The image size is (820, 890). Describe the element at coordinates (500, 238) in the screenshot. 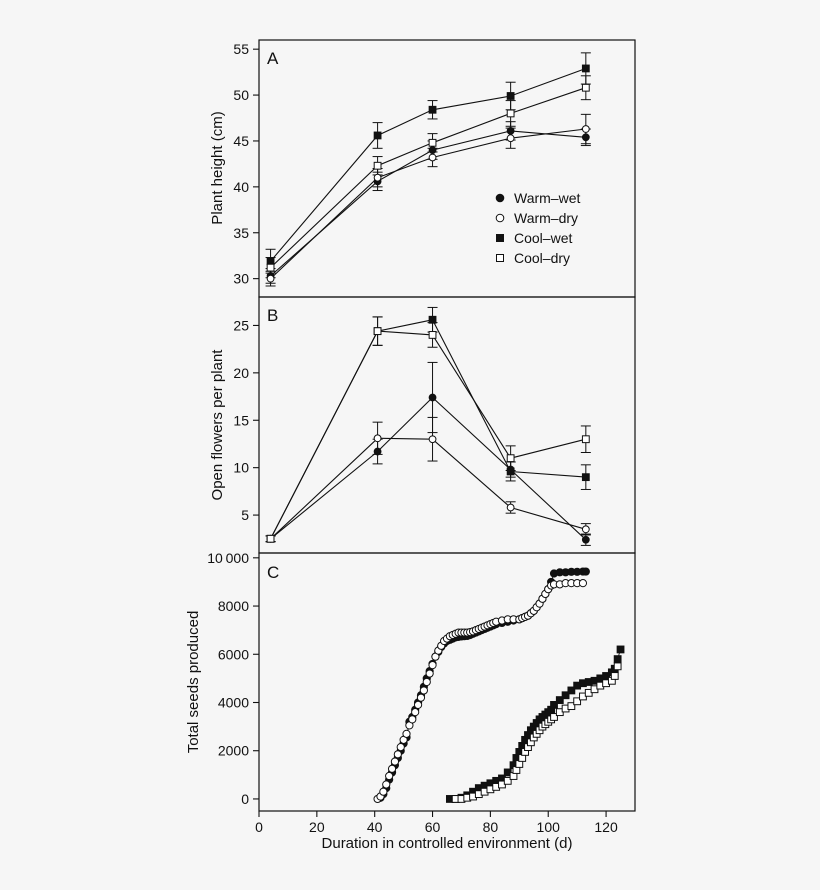

I see `legend-cool-wet-marker` at that location.